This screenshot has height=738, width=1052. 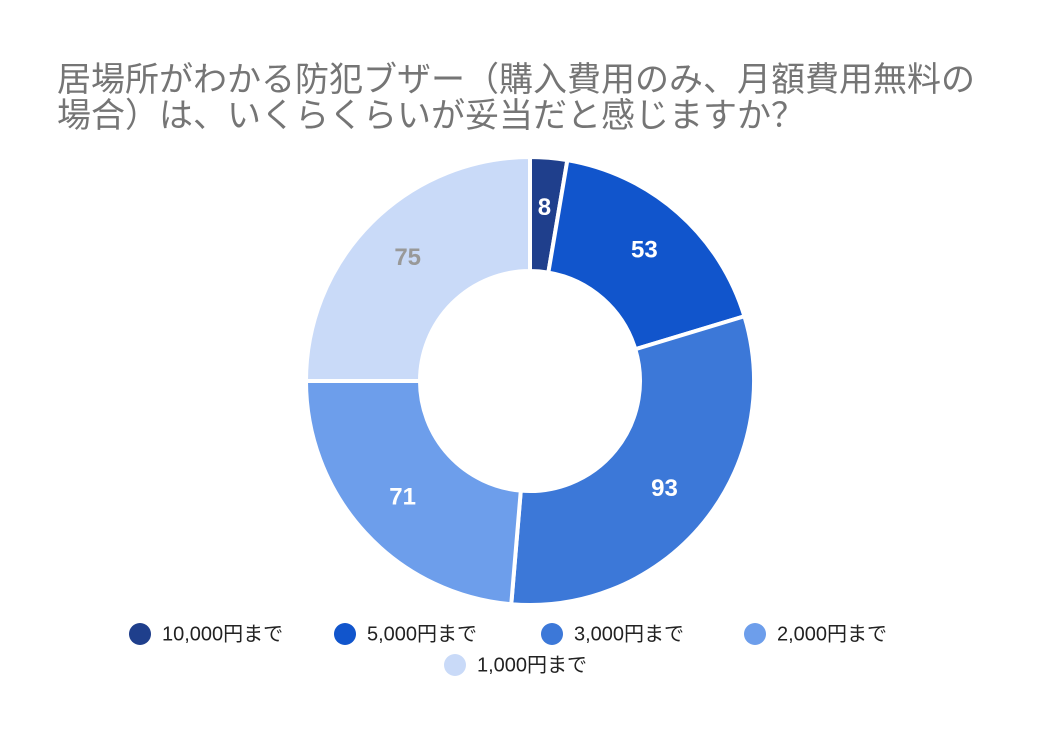 What do you see at coordinates (644, 250) in the screenshot?
I see `value-label: 53` at bounding box center [644, 250].